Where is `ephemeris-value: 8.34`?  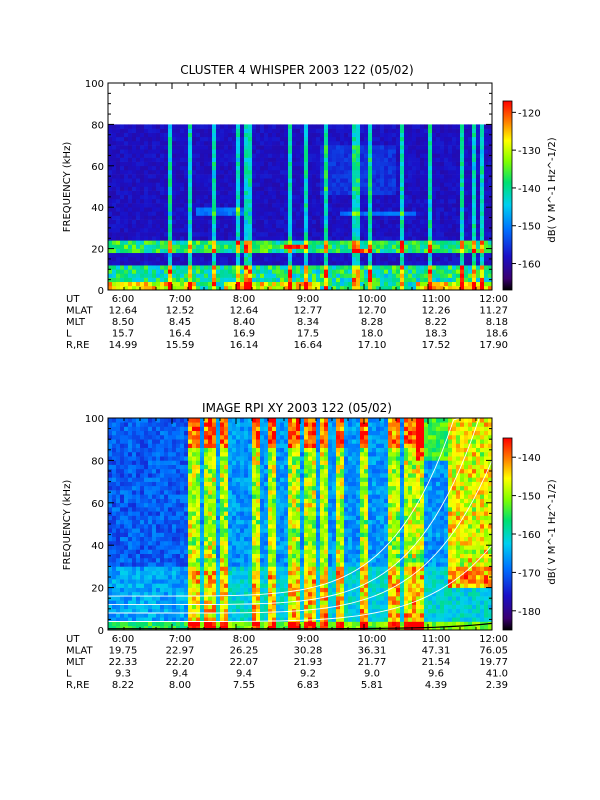
ephemeris-value: 8.34 is located at coordinates (308, 322).